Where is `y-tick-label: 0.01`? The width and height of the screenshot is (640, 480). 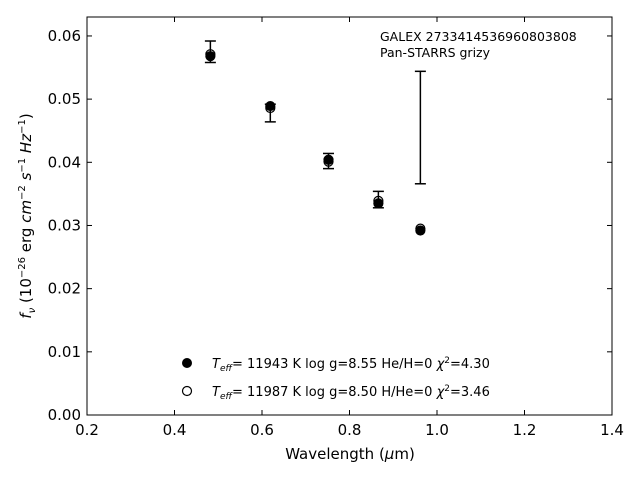
y-tick-label: 0.01 is located at coordinates (64, 352).